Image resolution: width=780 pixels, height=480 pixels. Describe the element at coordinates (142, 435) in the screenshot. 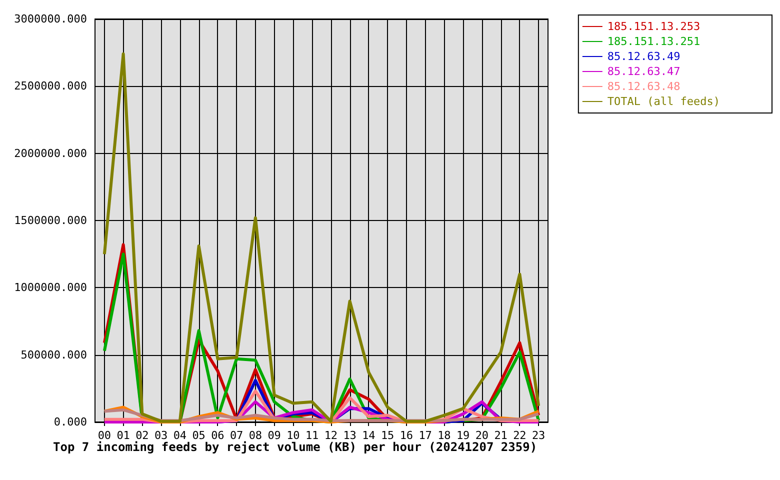

I see `x-tick-label: 02` at that location.